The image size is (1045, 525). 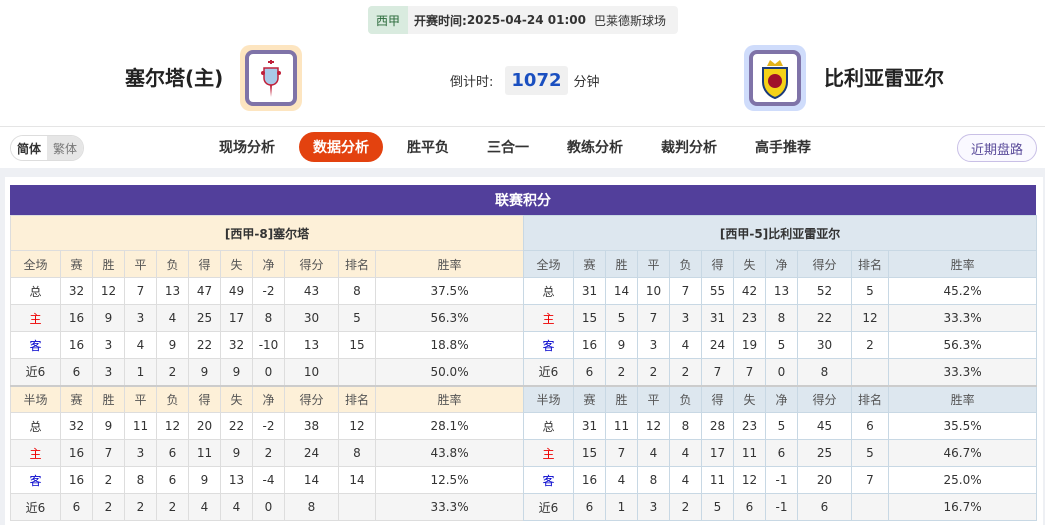 What do you see at coordinates (824, 426) in the screenshot?
I see `table-cell: 45` at bounding box center [824, 426].